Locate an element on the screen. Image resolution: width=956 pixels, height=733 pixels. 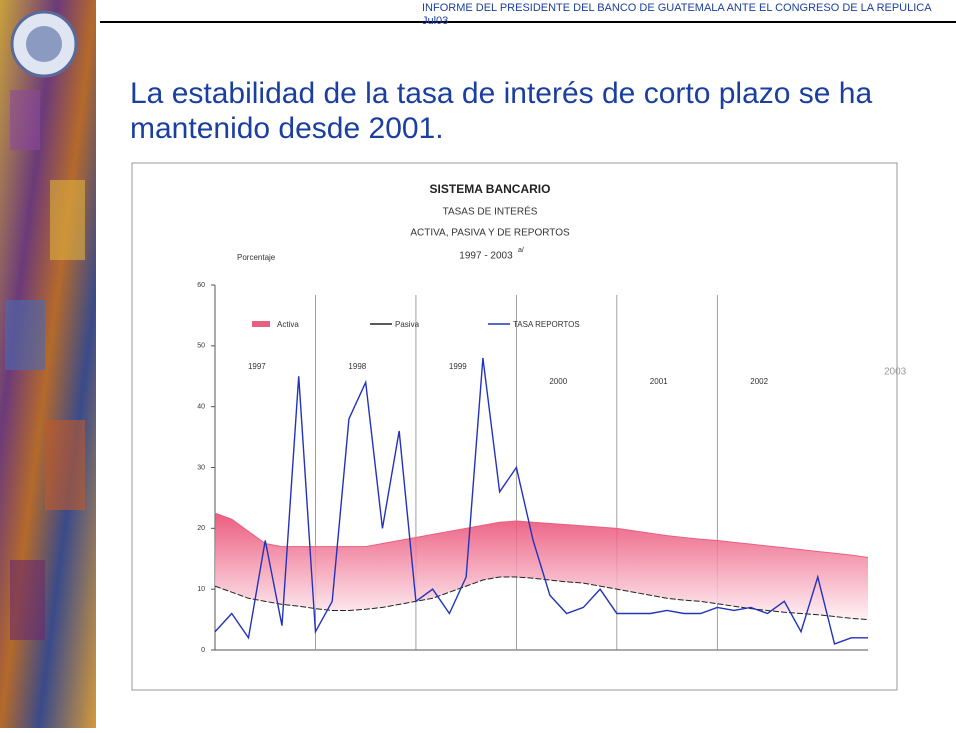
chart-title: SISTEMA BANCARIO is located at coordinates (490, 189).